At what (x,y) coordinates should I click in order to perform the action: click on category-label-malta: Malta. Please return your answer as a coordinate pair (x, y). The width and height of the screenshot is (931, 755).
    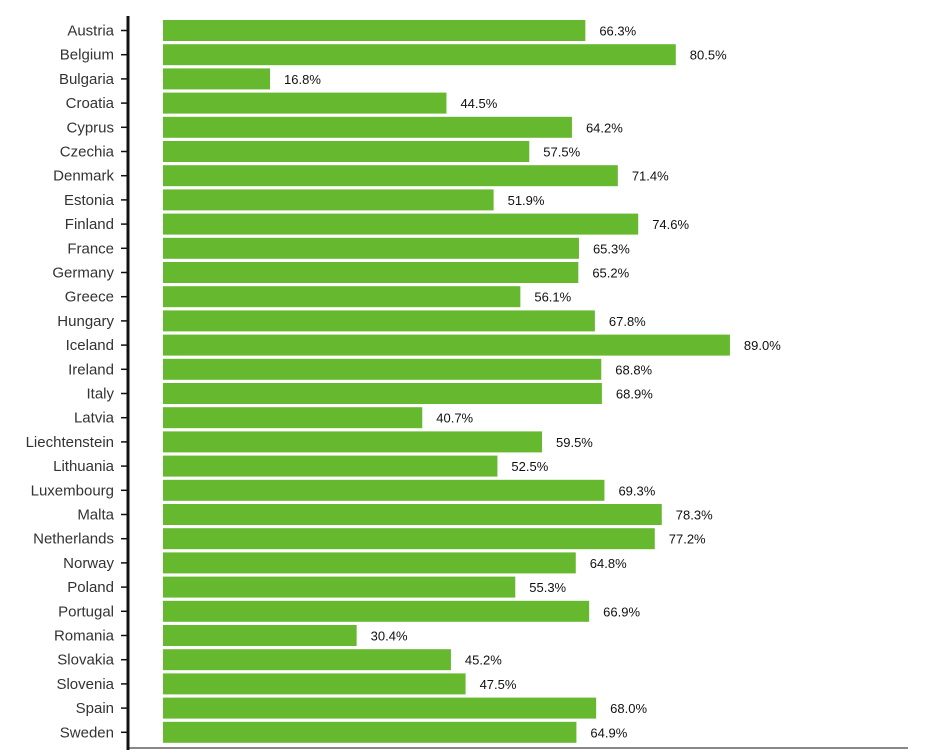
    Looking at the image, I should click on (95, 515).